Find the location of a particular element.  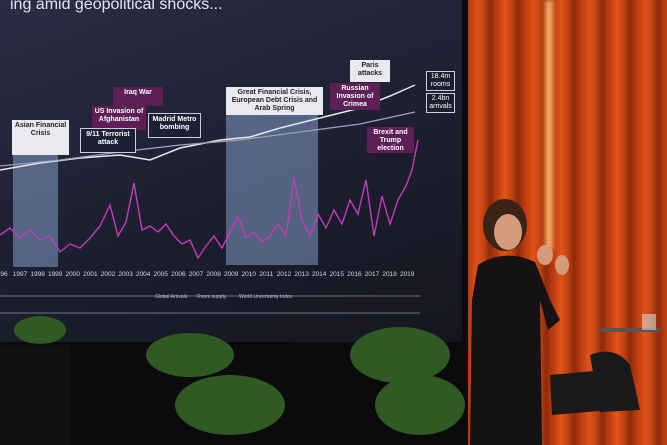

shaded-period is located at coordinates (35, 211).